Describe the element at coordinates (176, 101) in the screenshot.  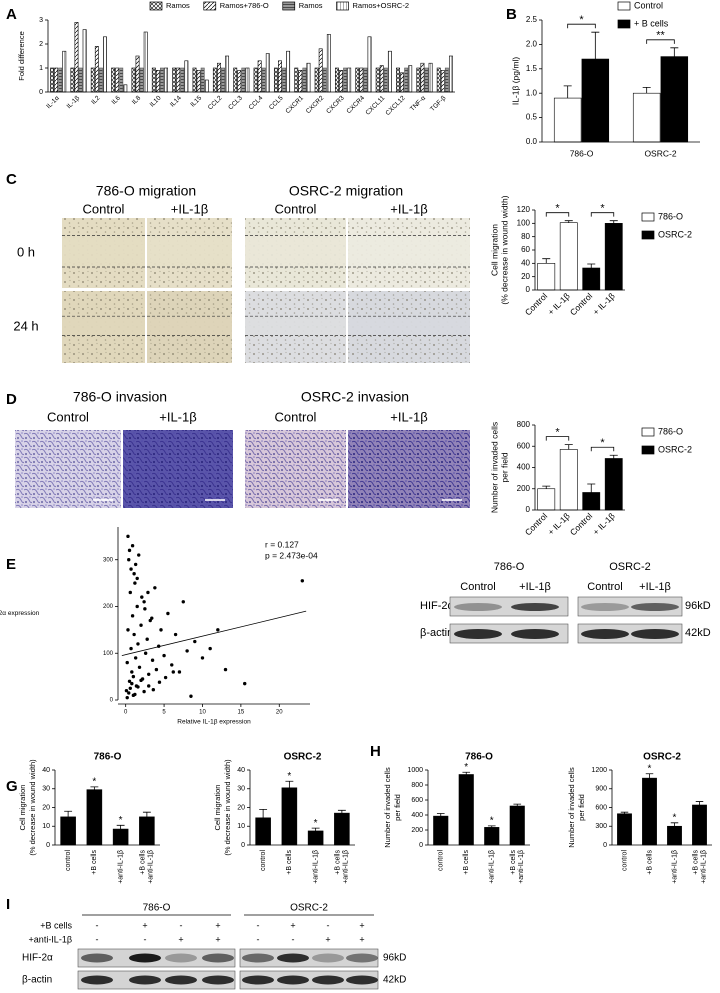
I see `x-tick-label: IL14` at that location.